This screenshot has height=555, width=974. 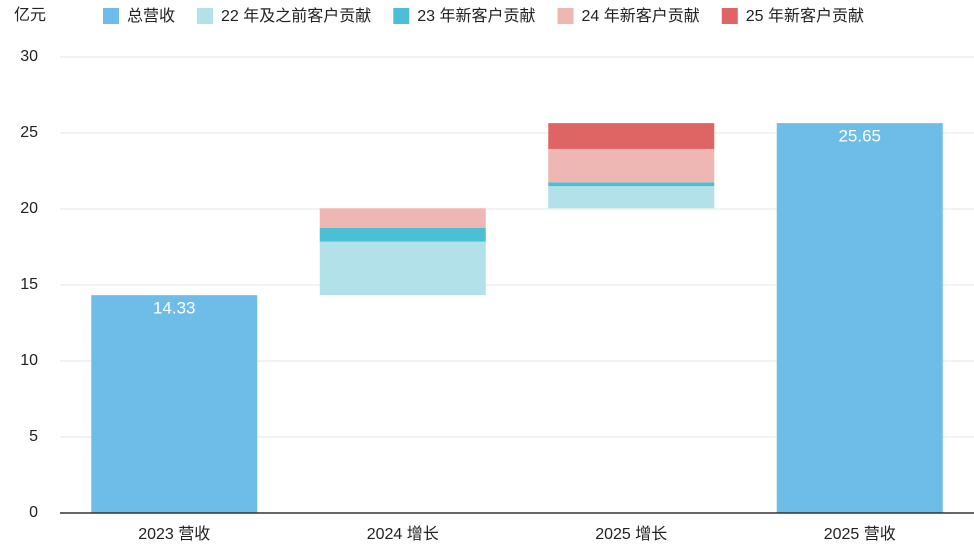 I want to click on y-tick-label: 25, so click(x=29, y=132).